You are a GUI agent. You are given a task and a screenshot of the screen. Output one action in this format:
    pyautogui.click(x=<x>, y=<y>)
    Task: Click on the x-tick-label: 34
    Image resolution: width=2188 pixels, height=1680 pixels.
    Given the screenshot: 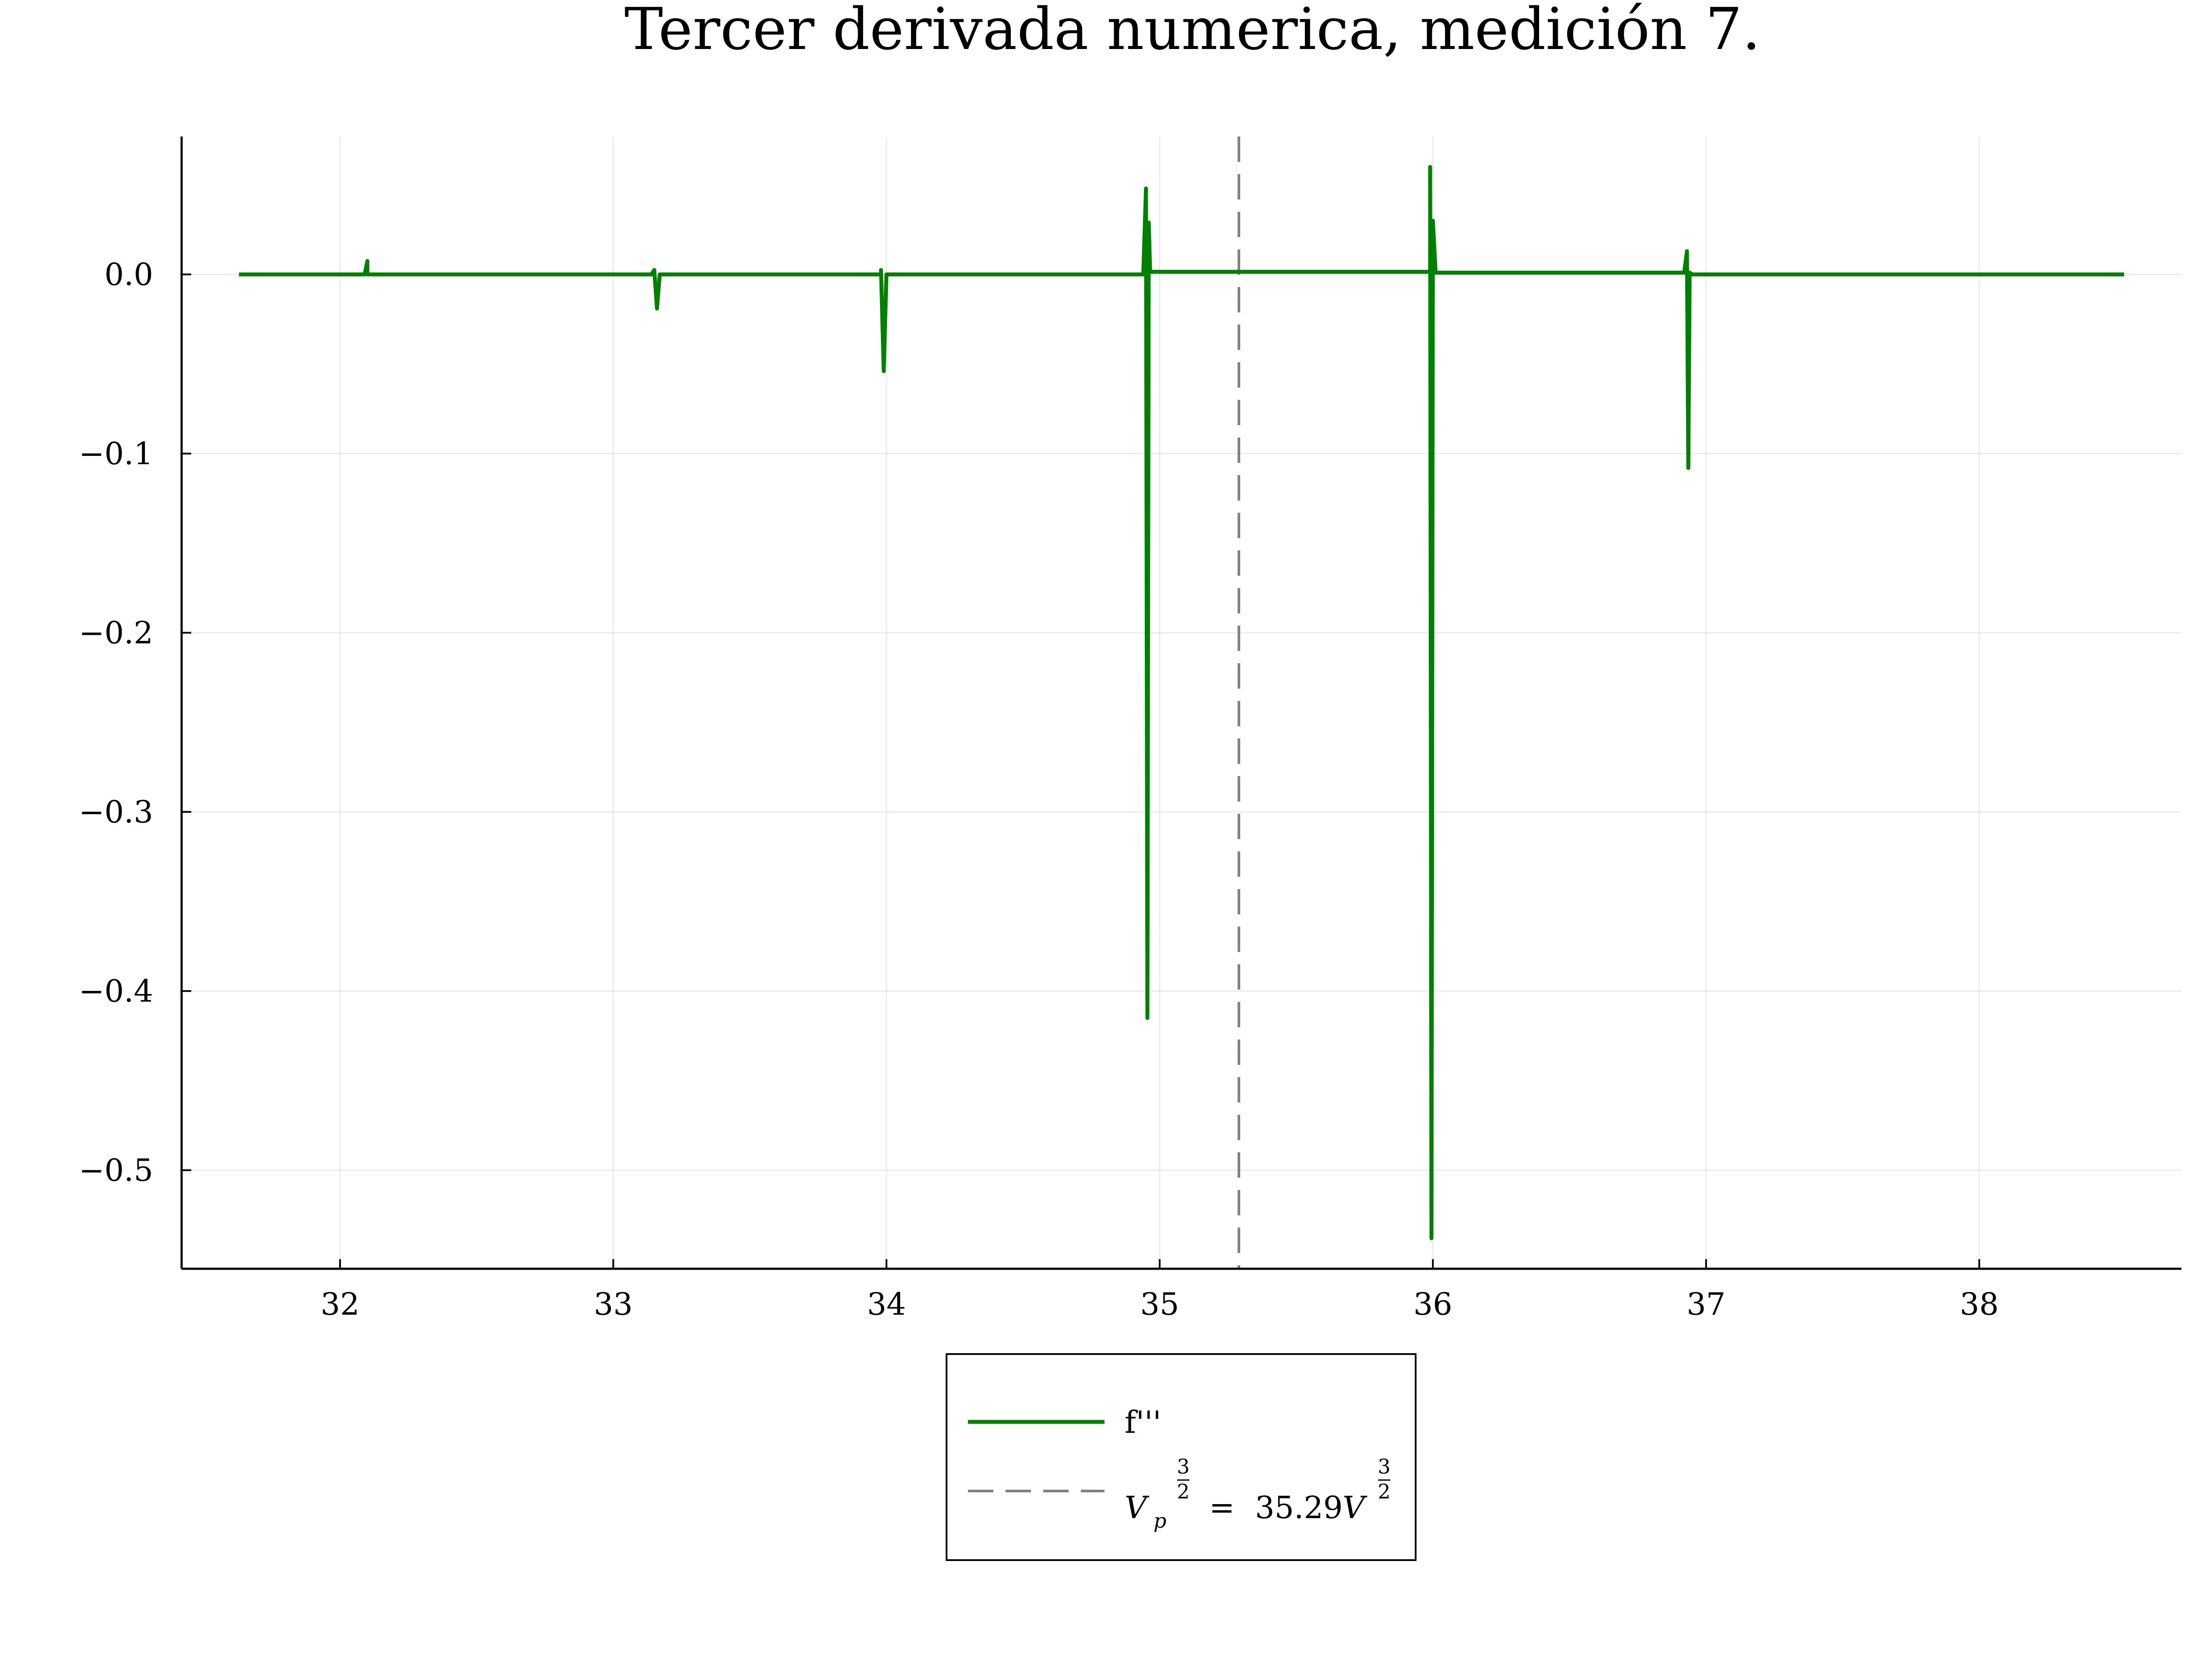 What is the action you would take?
    pyautogui.click(x=886, y=1304)
    